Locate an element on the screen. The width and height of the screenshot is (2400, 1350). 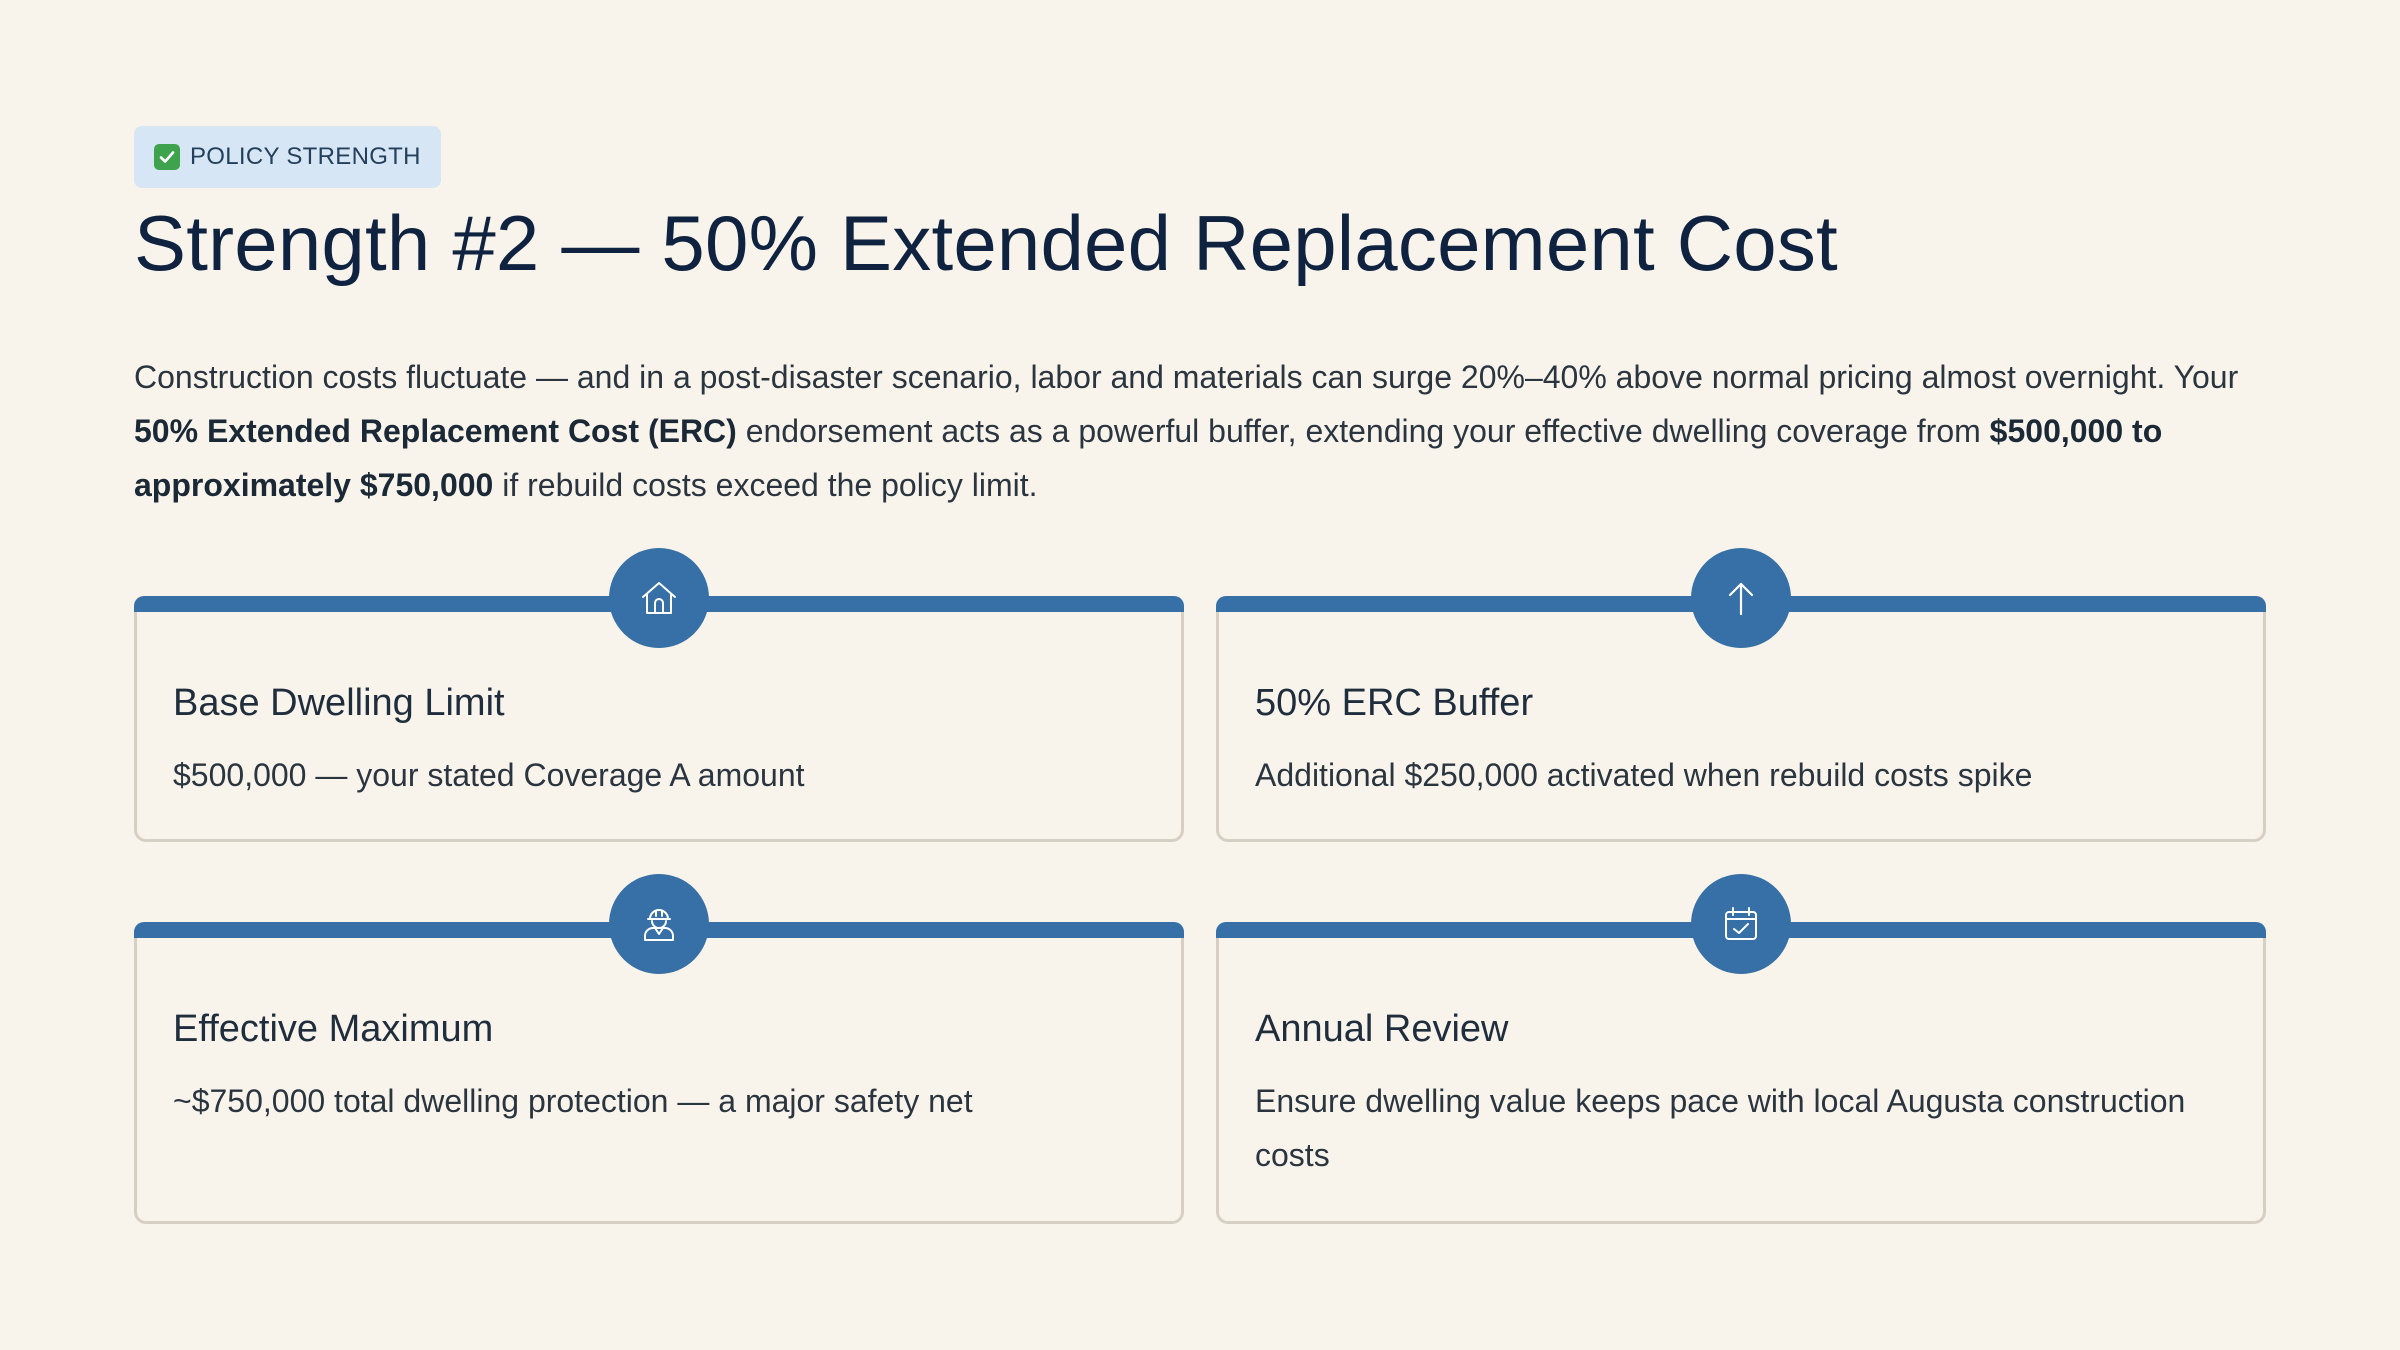
badge-label: POLICY STRENGTH is located at coordinates (305, 156).